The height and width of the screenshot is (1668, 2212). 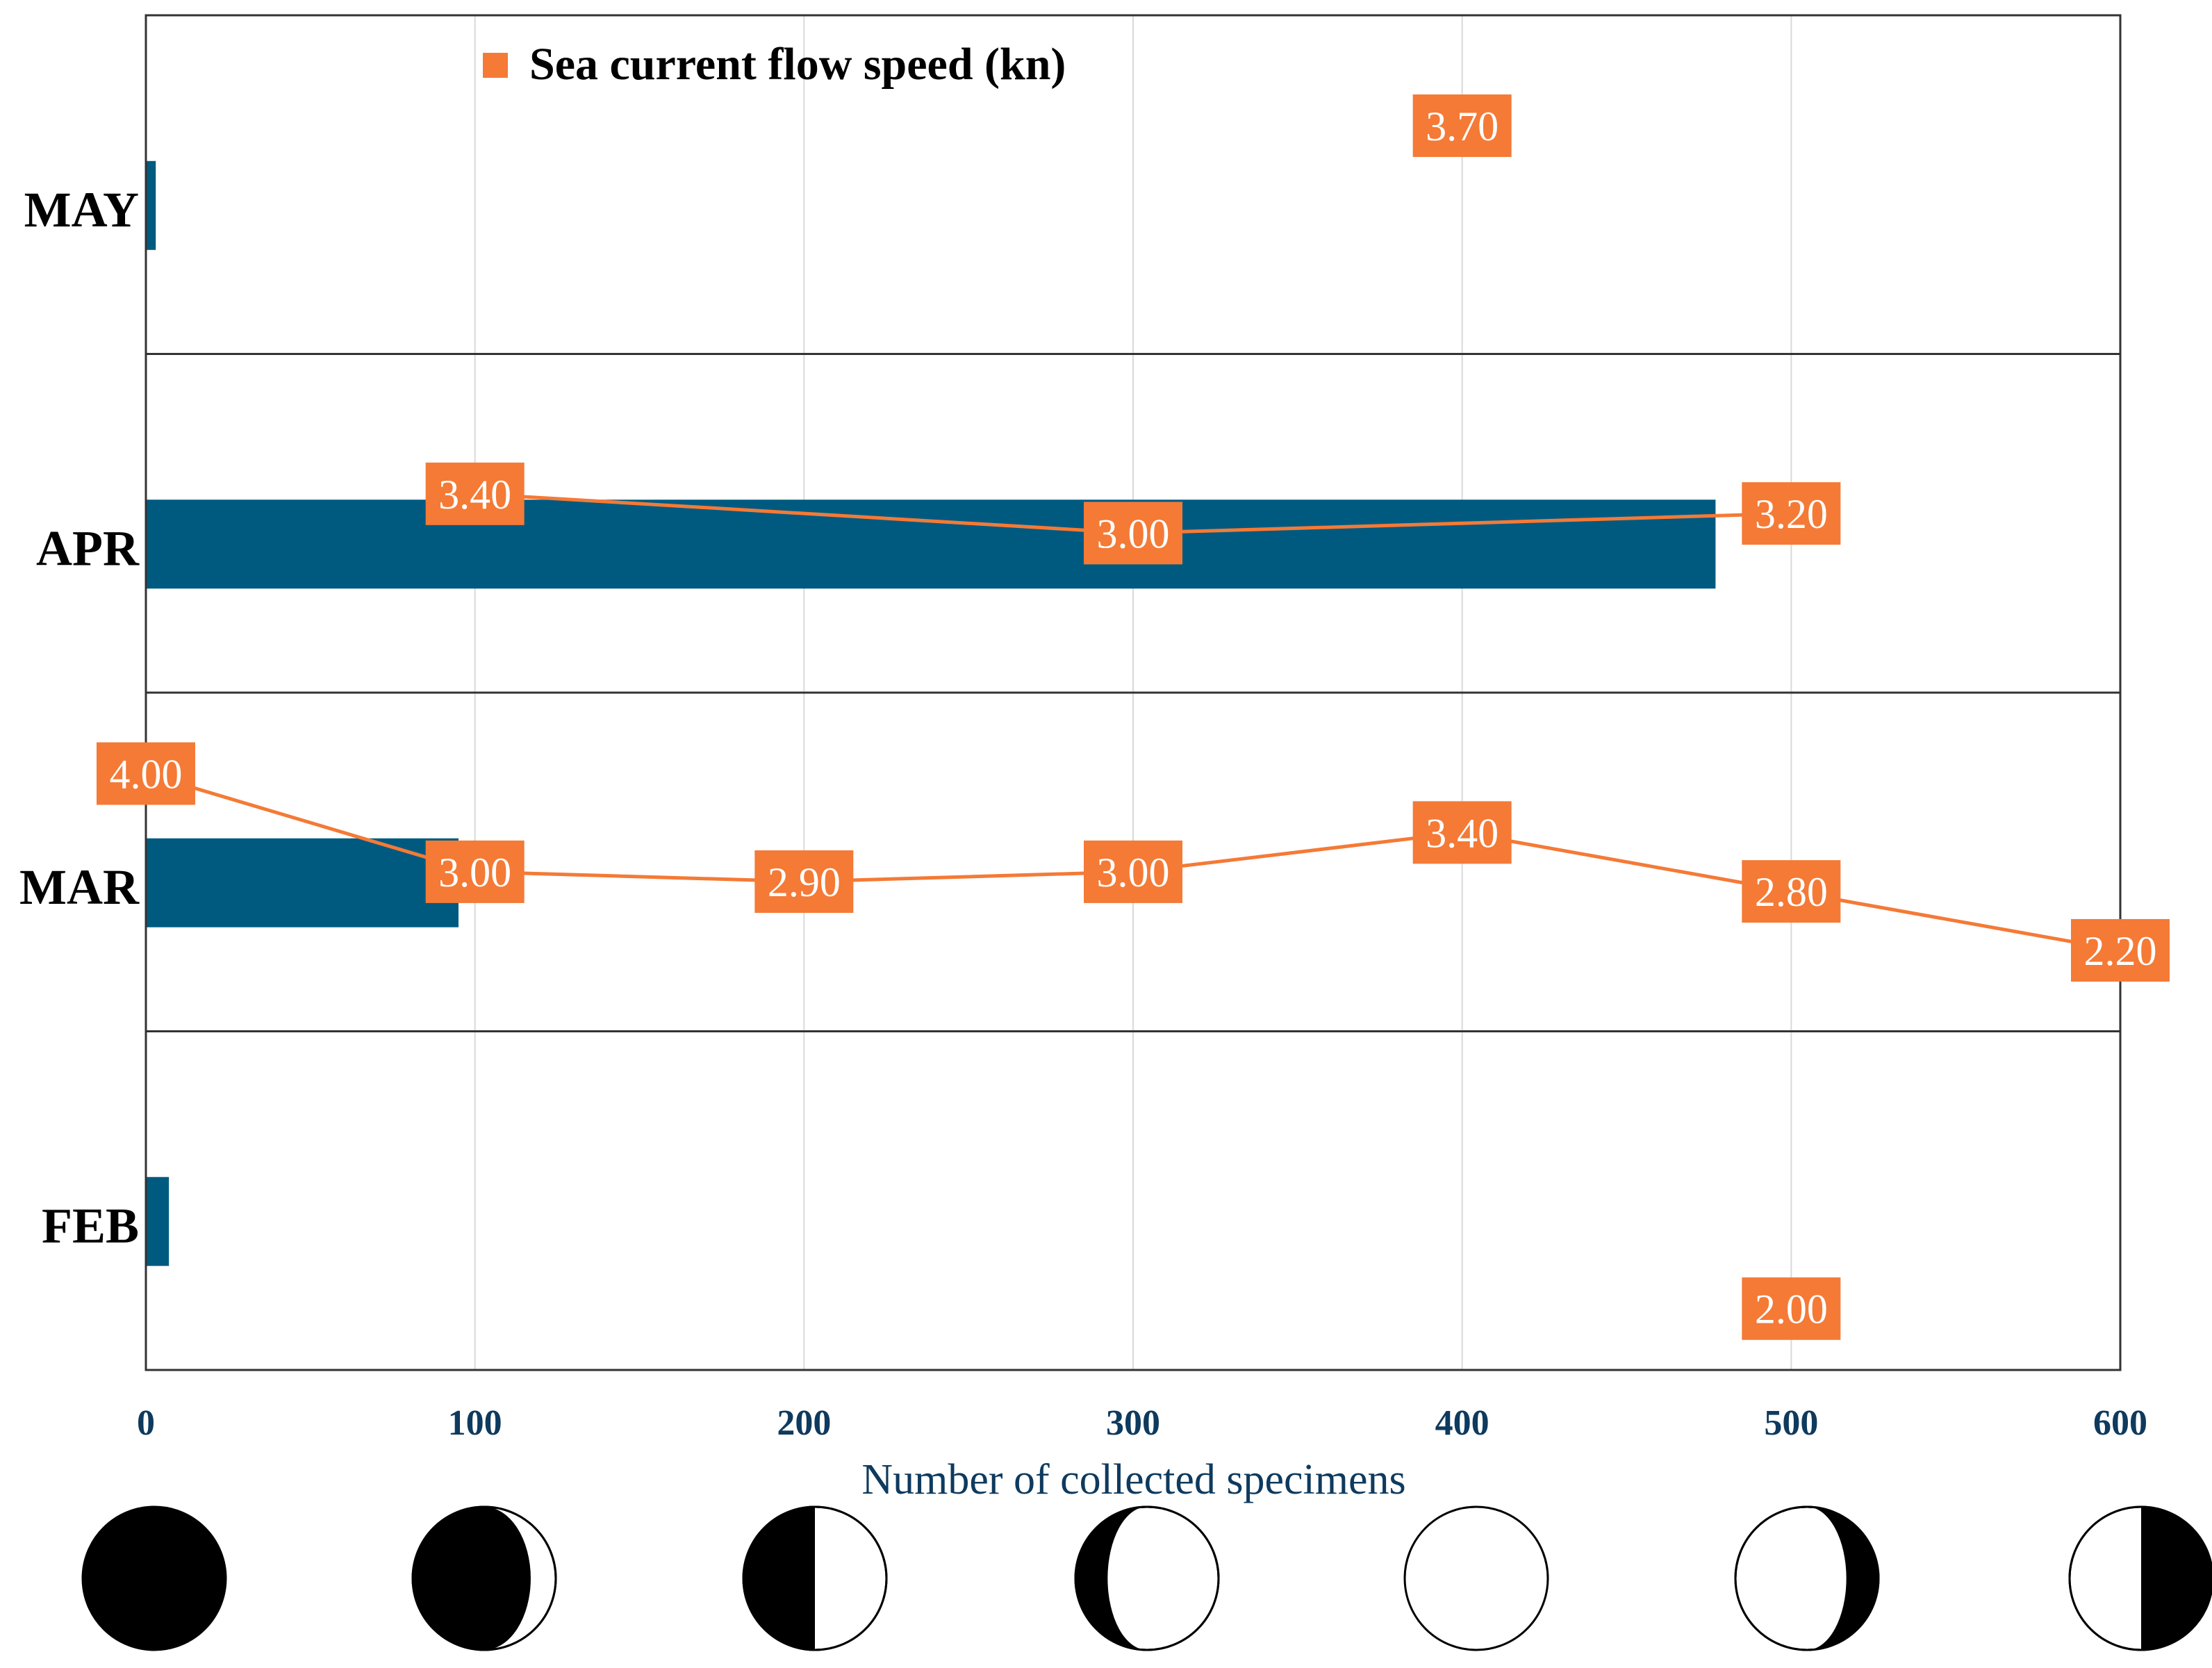 What do you see at coordinates (931, 544) in the screenshot?
I see `specimen-bar-apr` at bounding box center [931, 544].